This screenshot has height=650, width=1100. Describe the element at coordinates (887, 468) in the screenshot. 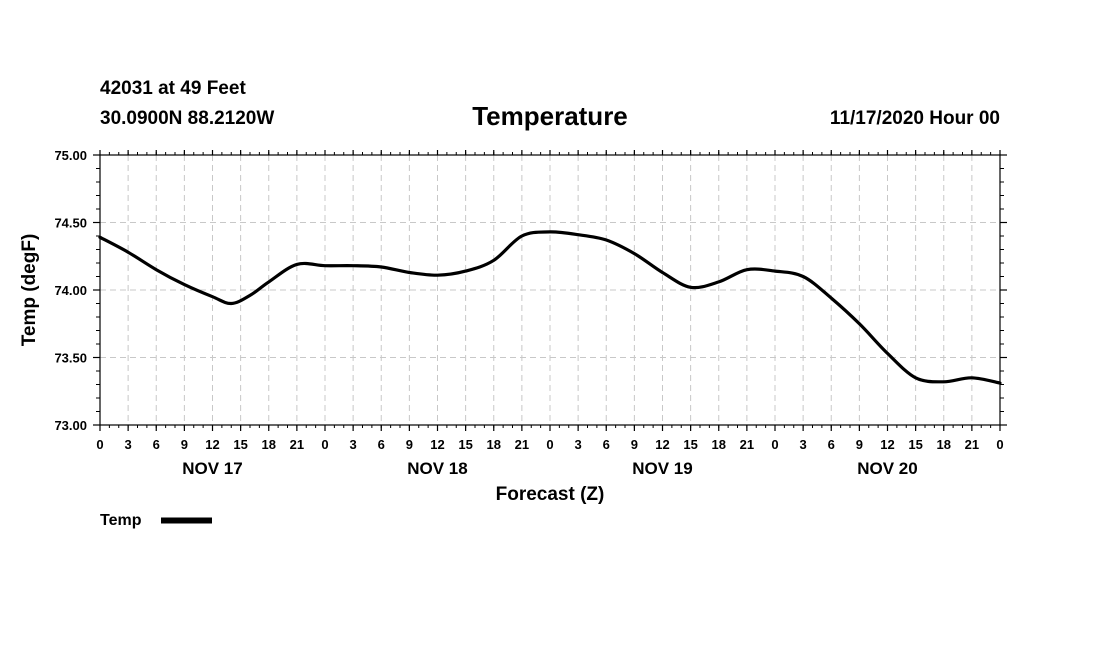

I see `day-label: NOV 20` at that location.